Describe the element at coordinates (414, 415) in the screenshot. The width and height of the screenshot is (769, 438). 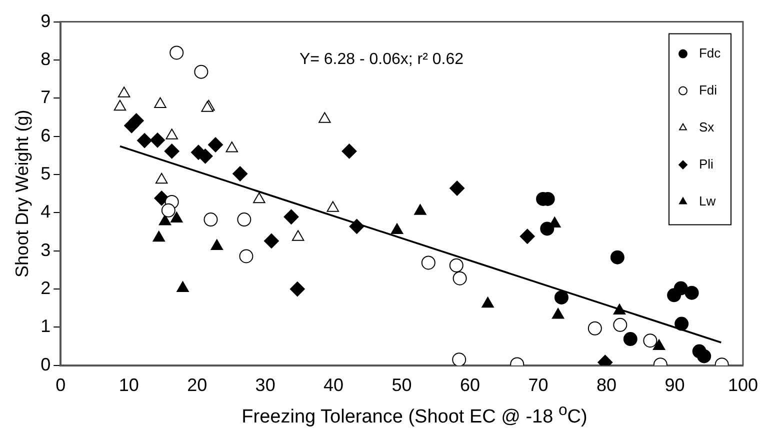
I see `x-axis-title: Freezing Tolerance (Shoot EC @ -18 $^{o}$C)` at that location.